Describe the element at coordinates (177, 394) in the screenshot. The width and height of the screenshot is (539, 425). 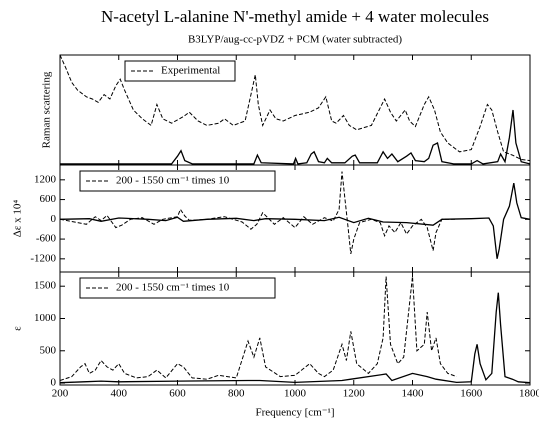
I see `x-tick-label: 600` at that location.